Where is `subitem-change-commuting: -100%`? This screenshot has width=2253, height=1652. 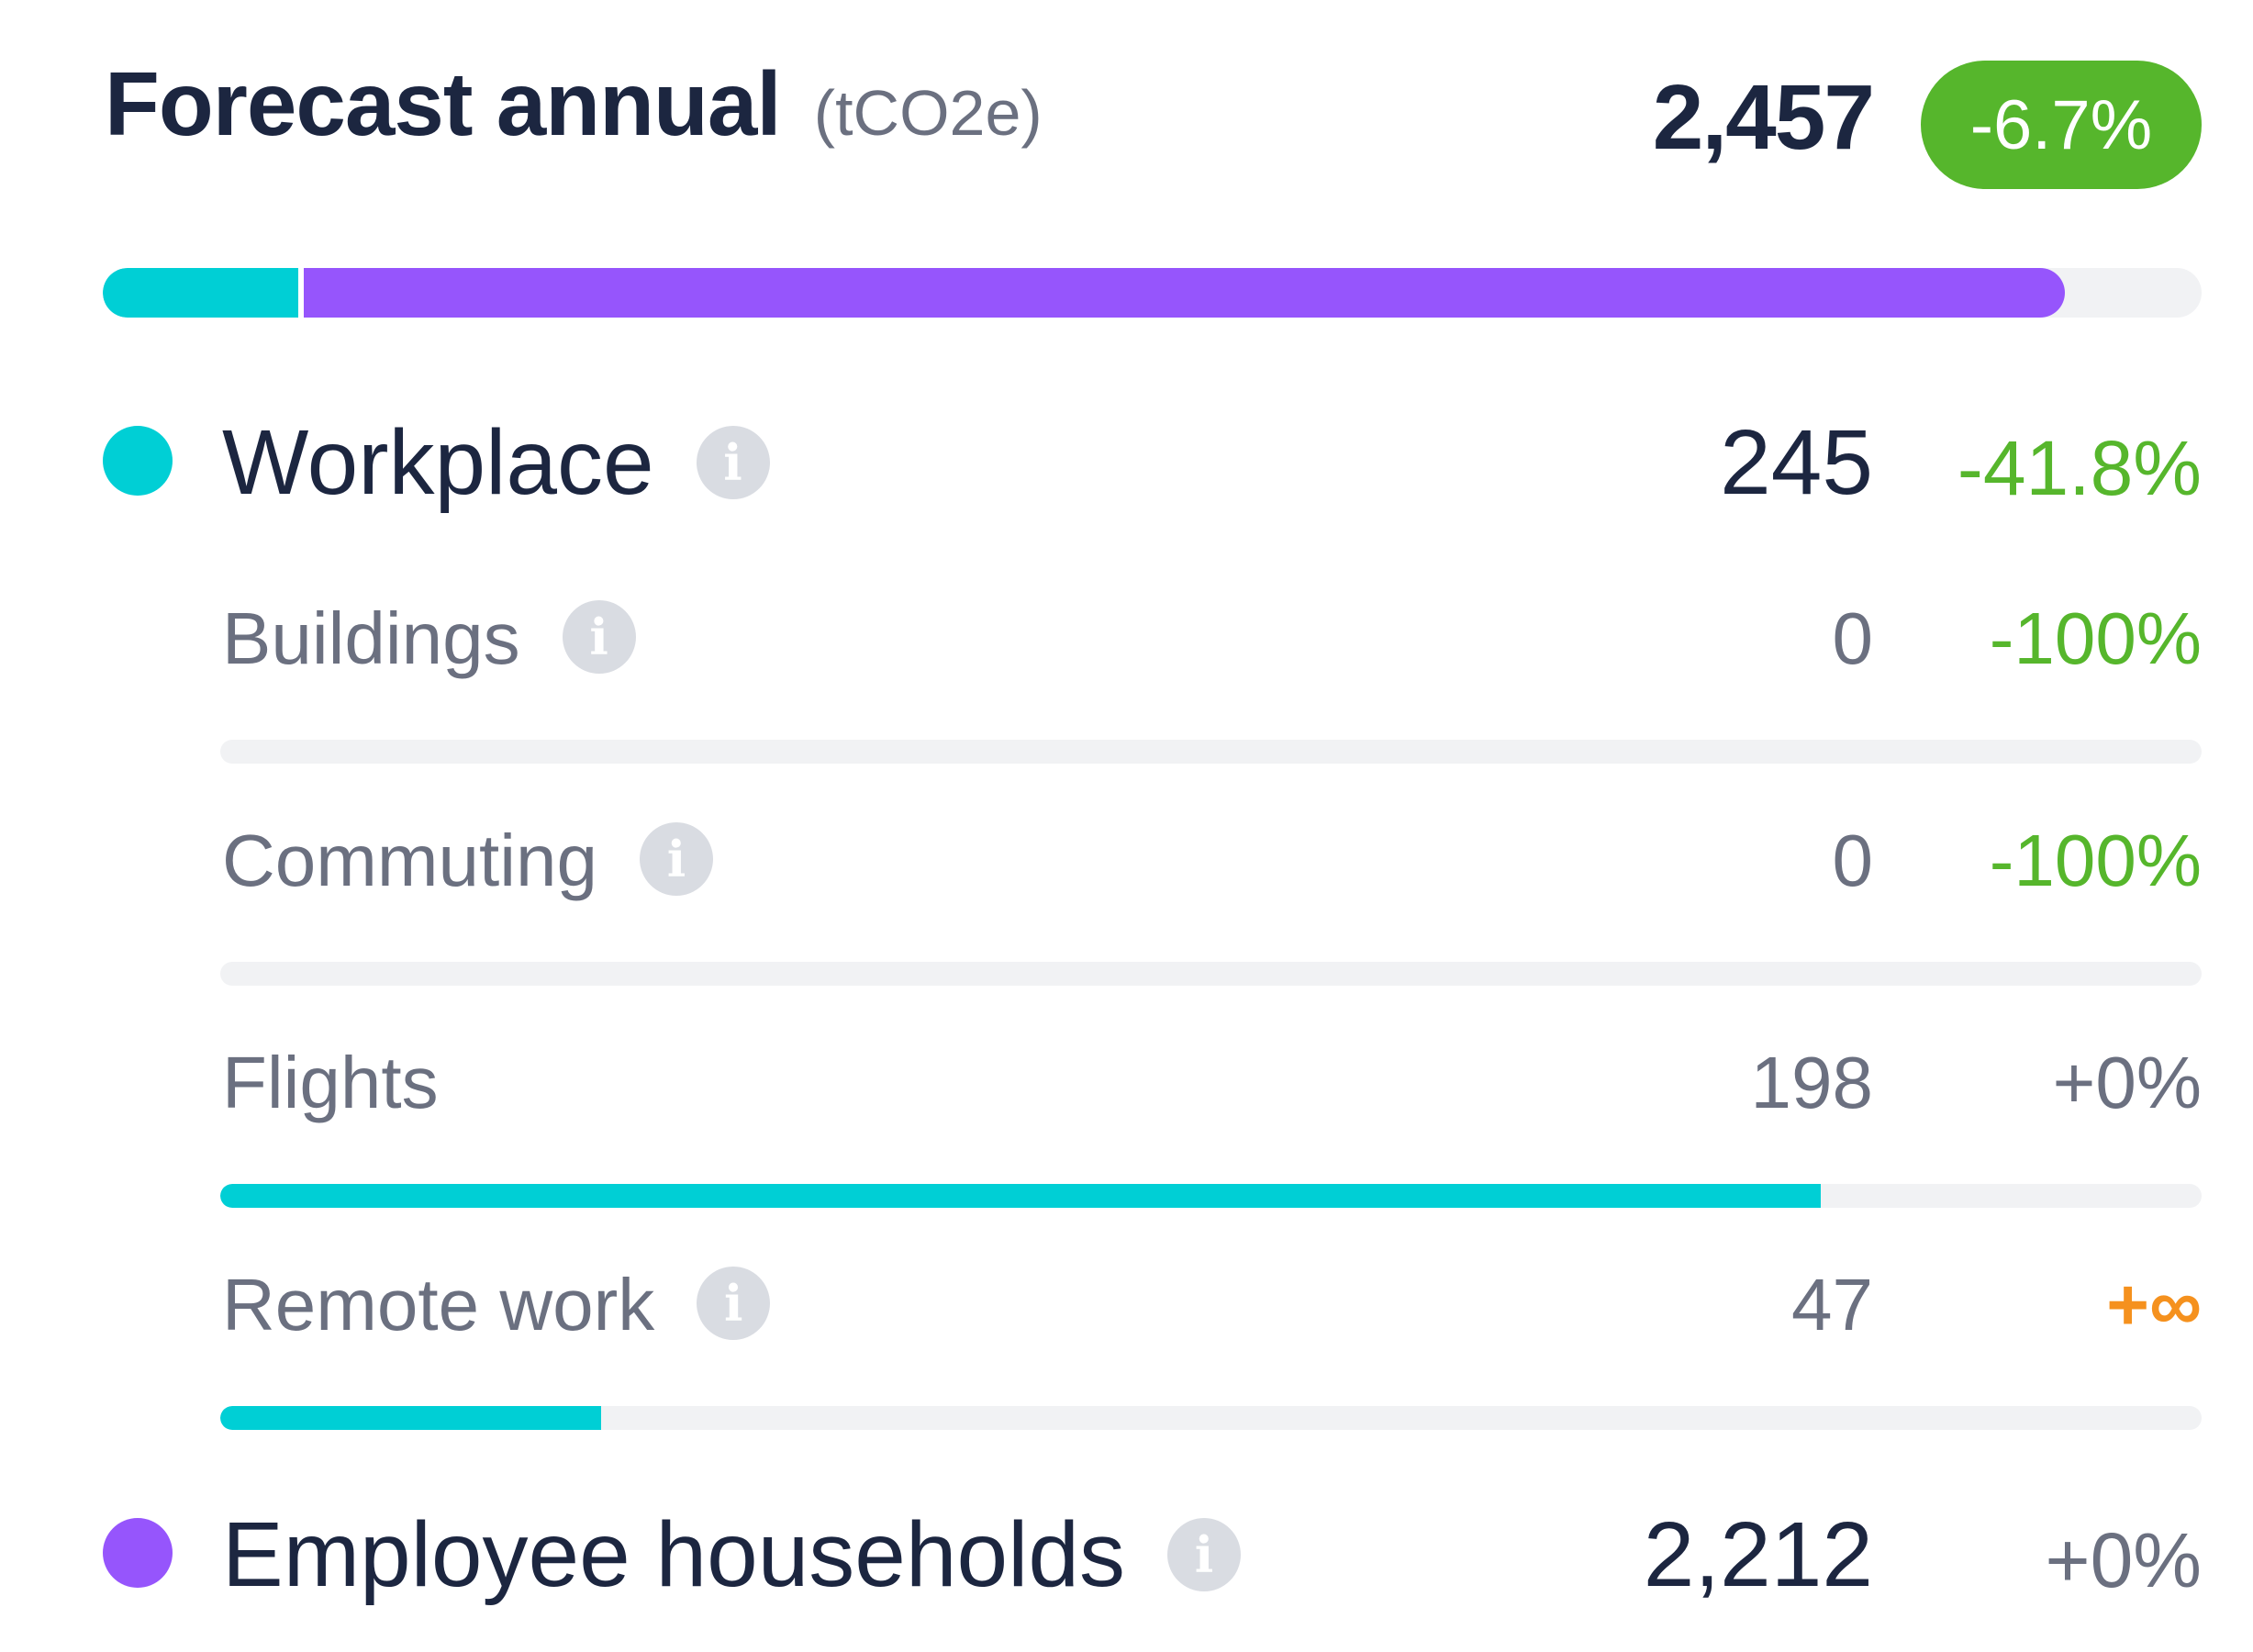 subitem-change-commuting: -100% is located at coordinates (2095, 860).